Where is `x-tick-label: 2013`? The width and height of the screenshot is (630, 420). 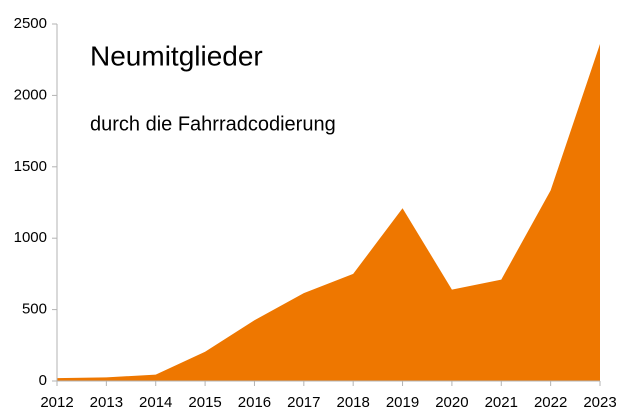 x-tick-label: 2013 is located at coordinates (106, 402).